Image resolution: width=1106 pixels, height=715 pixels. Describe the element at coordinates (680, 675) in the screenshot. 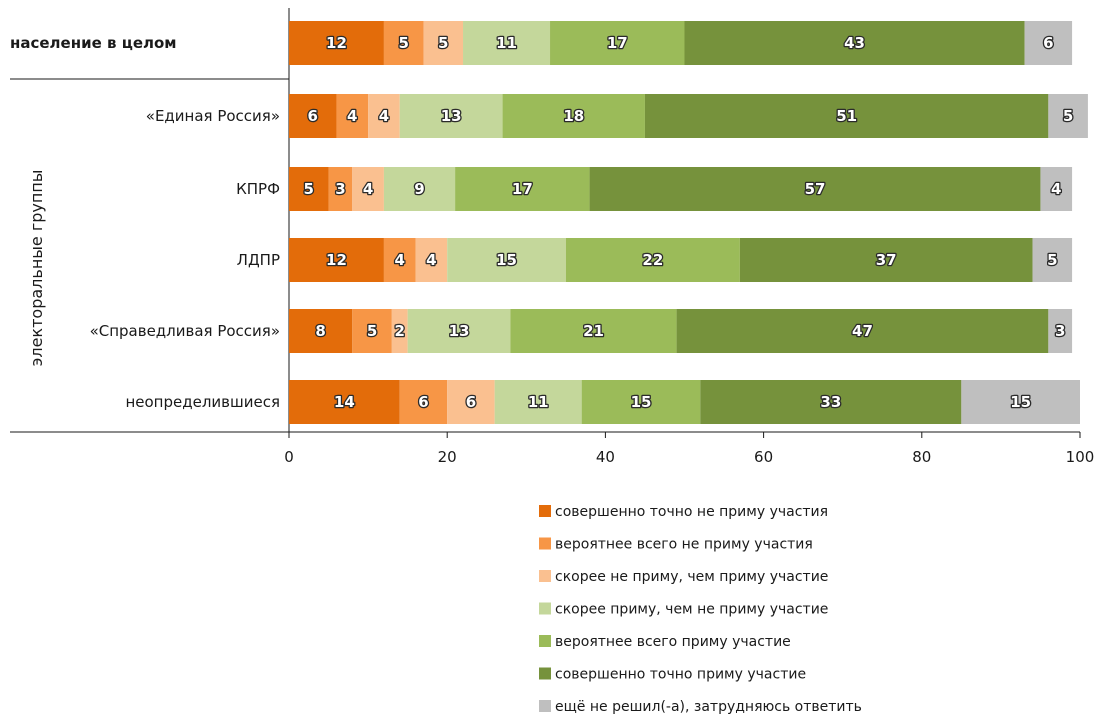

I see `legend-label: совершенно точно приму участие` at that location.